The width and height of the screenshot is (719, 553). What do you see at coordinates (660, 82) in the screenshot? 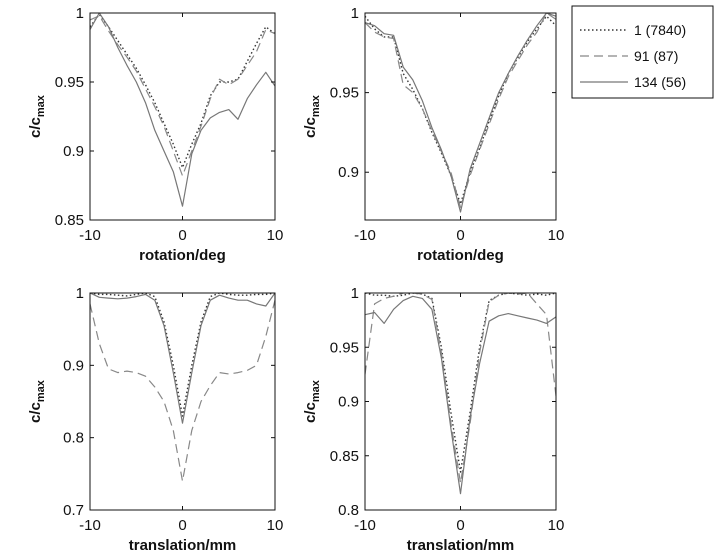
I see `legend-entry-label: 134 (56)` at bounding box center [660, 82].